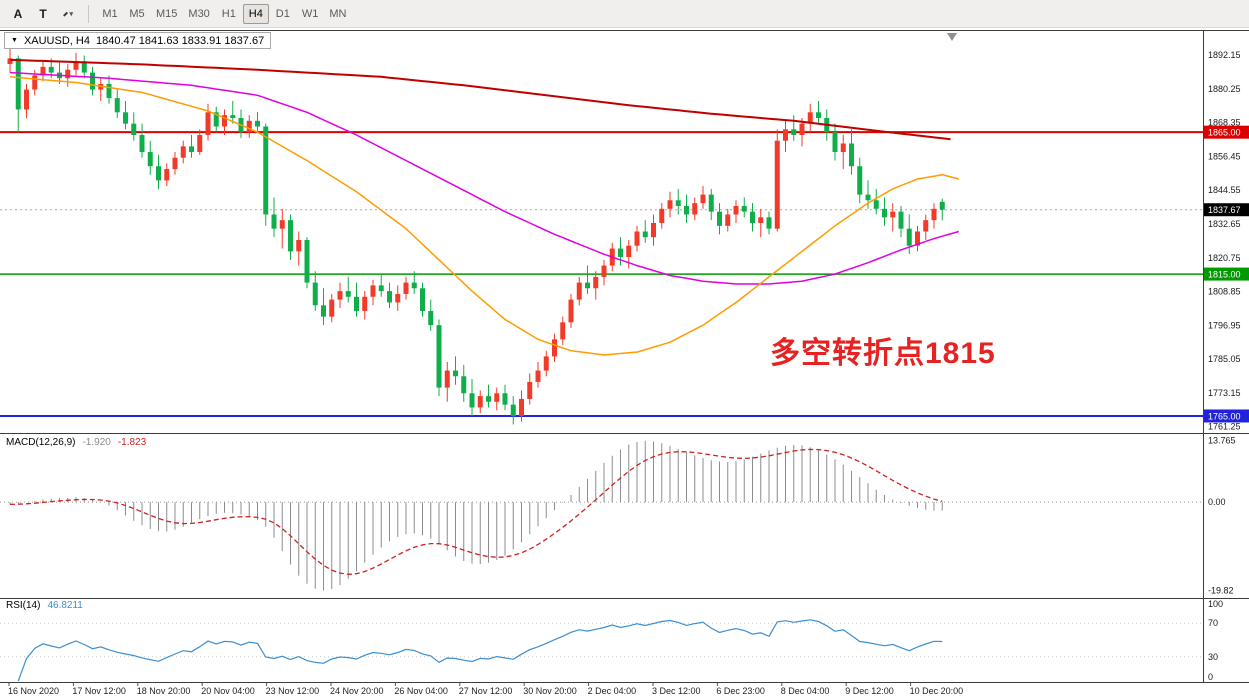 Image resolution: width=1249 pixels, height=699 pixels. Describe the element at coordinates (110, 14) in the screenshot. I see `timeframe-button-m1: M1` at that location.